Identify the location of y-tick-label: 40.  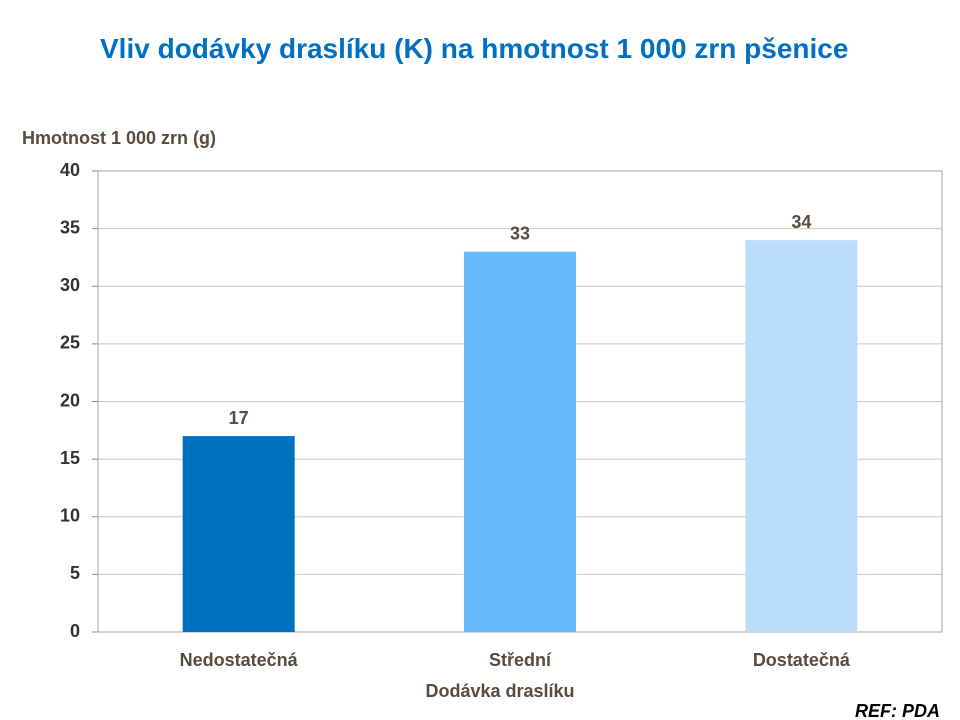
(70, 170).